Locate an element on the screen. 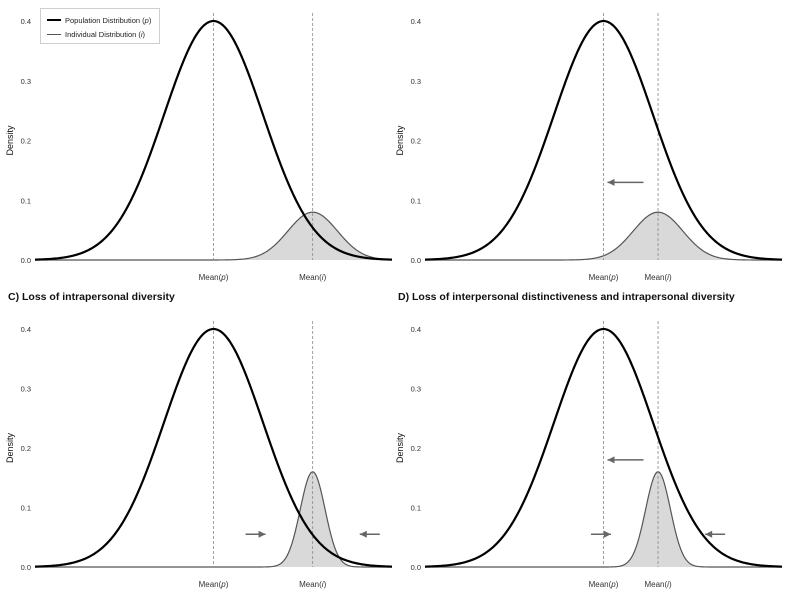 Image resolution: width=800 pixels, height=605 pixels. legend-label-population: Population Distribution (p) is located at coordinates (108, 20).